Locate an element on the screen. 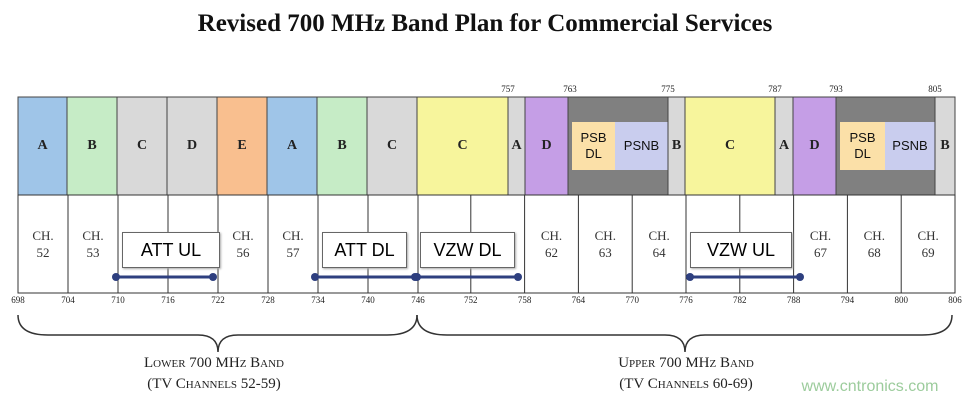 Image resolution: width=971 pixels, height=402 pixels. frequency-label: 740 is located at coordinates (368, 300).